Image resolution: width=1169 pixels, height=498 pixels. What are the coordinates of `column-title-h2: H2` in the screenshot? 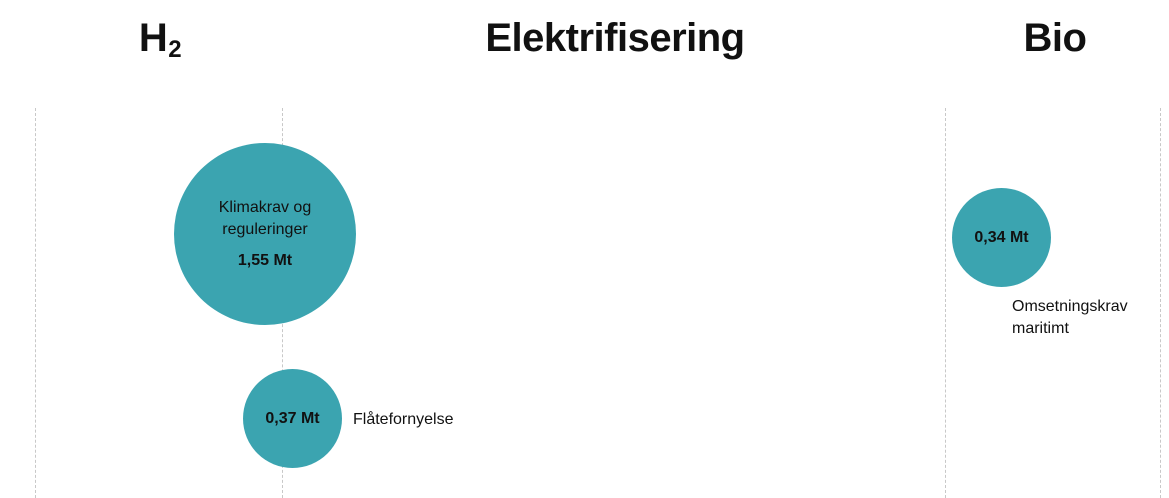 It's located at (160, 41).